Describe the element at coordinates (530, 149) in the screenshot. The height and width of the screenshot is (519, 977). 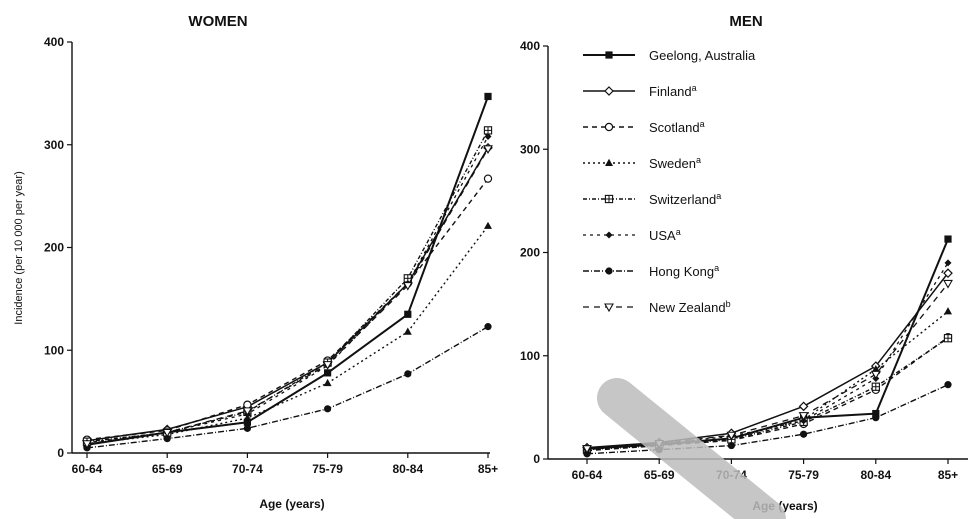
I see `men-y-tick-label: 300` at that location.